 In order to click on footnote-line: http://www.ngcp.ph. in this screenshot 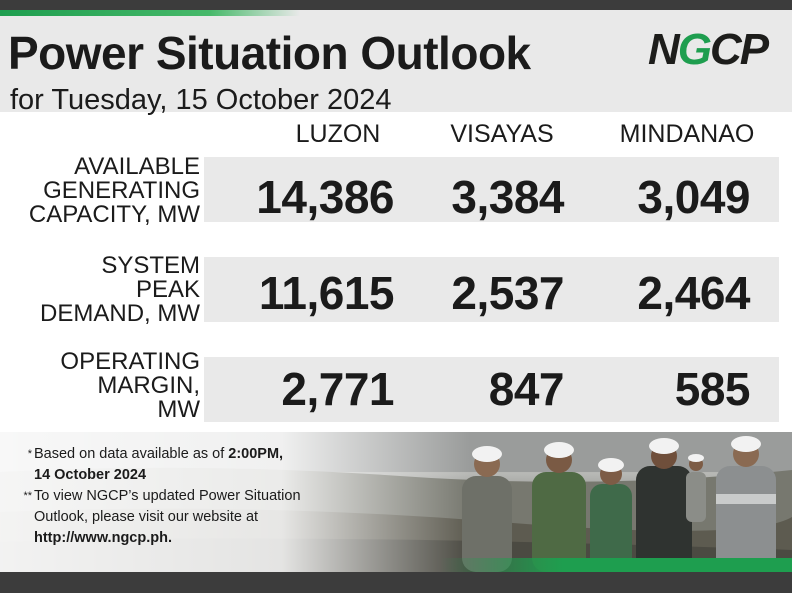, I will do `click(167, 538)`.